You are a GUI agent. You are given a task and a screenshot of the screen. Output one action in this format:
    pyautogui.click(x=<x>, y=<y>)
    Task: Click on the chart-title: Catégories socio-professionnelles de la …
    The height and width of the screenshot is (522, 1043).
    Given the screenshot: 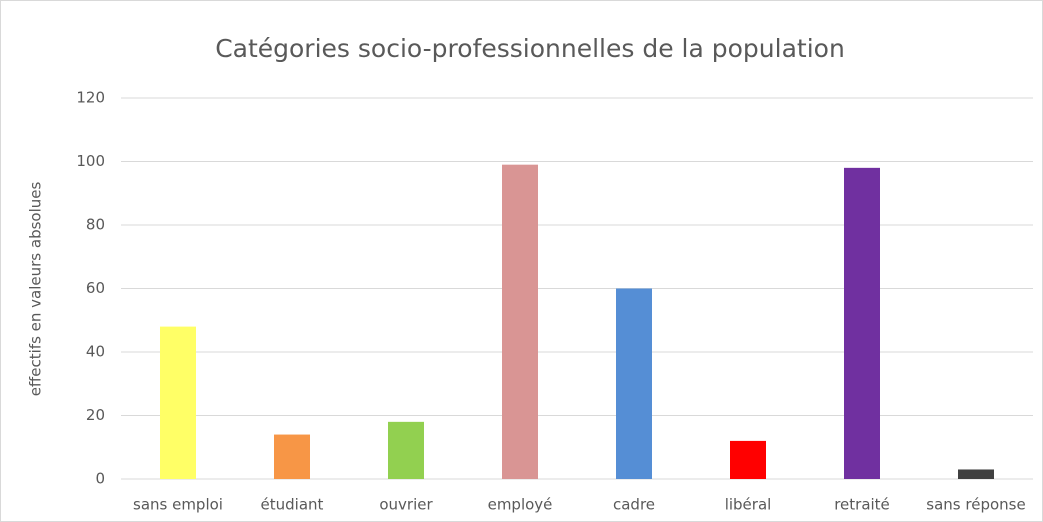 What is the action you would take?
    pyautogui.click(x=530, y=48)
    